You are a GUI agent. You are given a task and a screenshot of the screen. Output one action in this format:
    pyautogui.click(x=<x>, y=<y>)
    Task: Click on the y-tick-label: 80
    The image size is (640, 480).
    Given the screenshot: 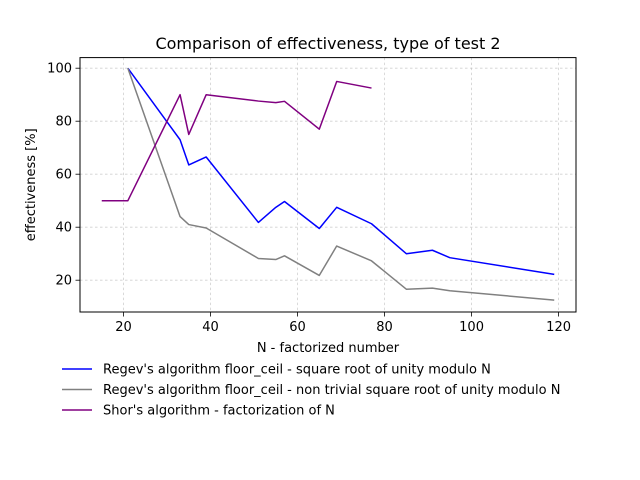 What is the action you would take?
    pyautogui.click(x=63, y=122)
    